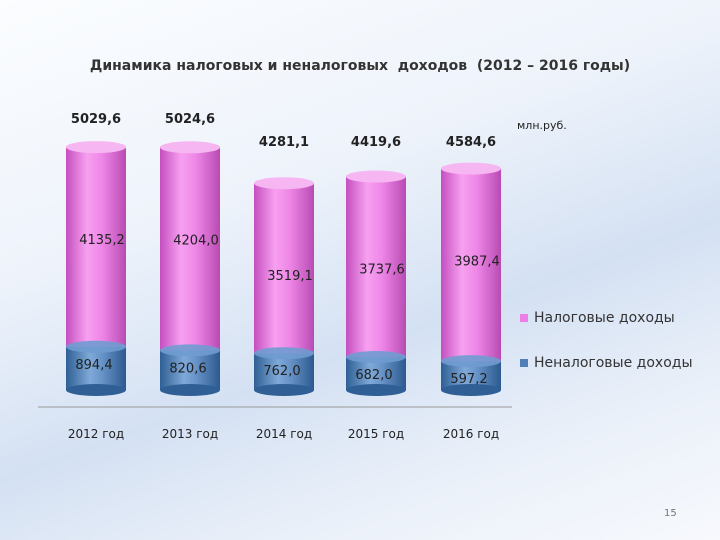 This screenshot has height=540, width=720. I want to click on x-tick-label-2: 2014 год, so click(284, 434).